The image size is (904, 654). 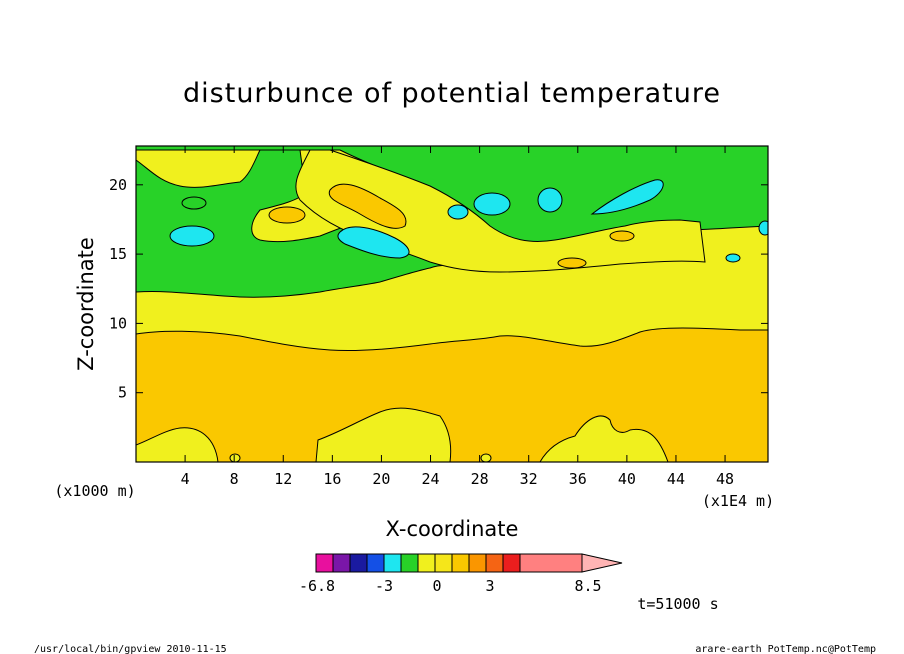 What do you see at coordinates (381, 479) in the screenshot?
I see `x-tick-label: 20` at bounding box center [381, 479].